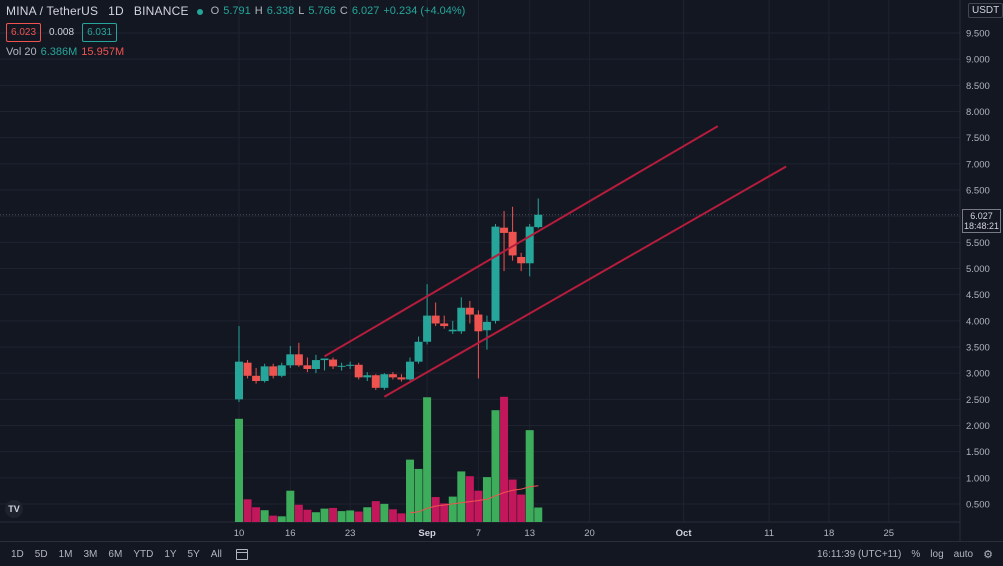  Describe the element at coordinates (978, 478) in the screenshot. I see `y-tick-label: 1.000` at that location.